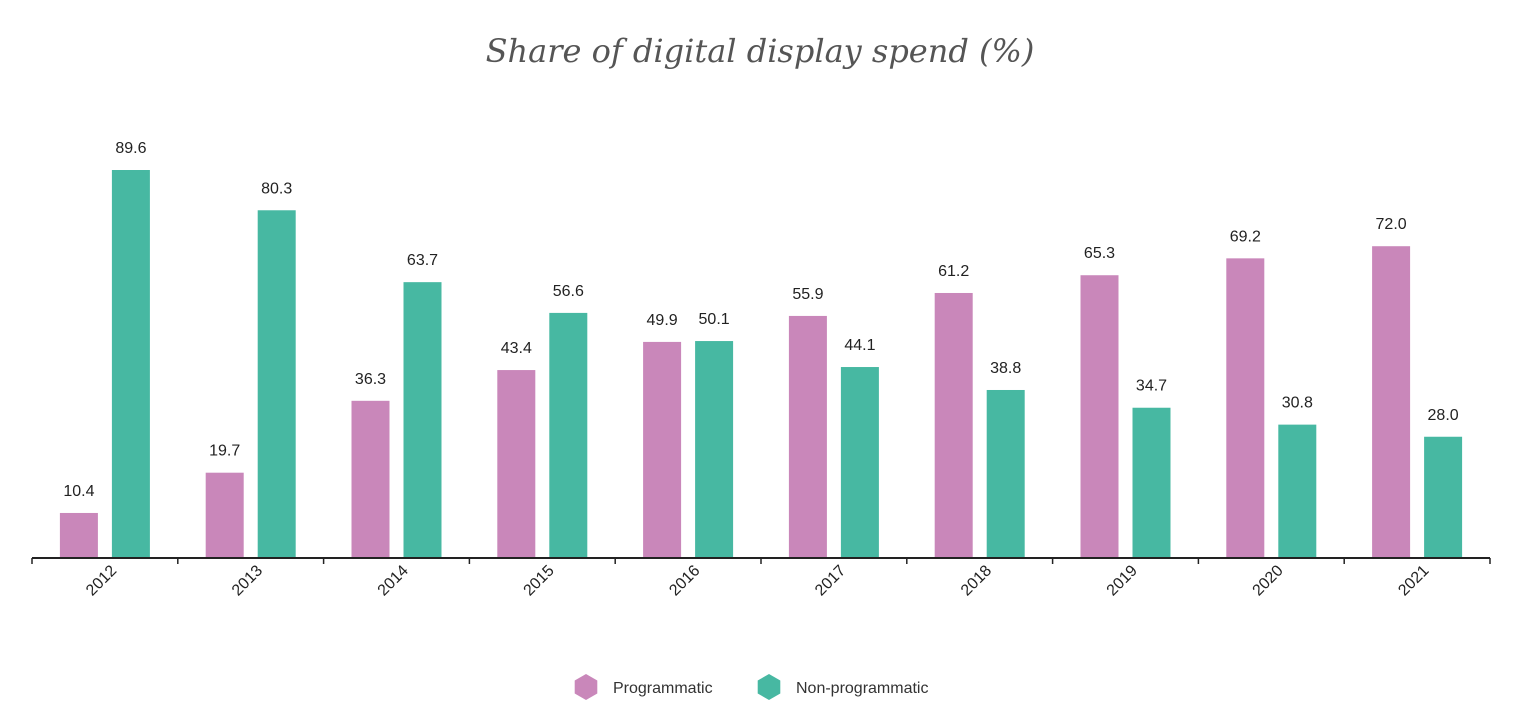  What do you see at coordinates (370, 379) in the screenshot?
I see `value-label-programmatic-2014: 36.3` at bounding box center [370, 379].